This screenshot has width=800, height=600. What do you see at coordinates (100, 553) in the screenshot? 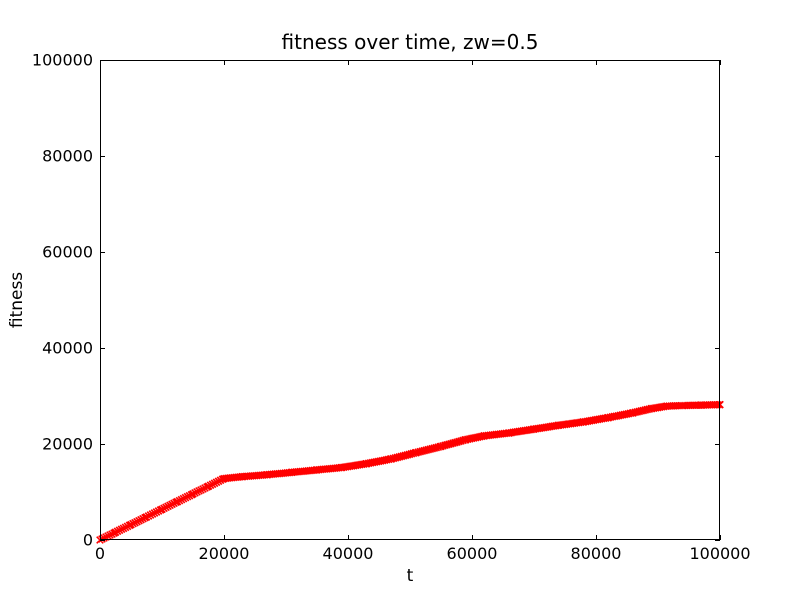
I see `x-tick-label: 0` at bounding box center [100, 553].